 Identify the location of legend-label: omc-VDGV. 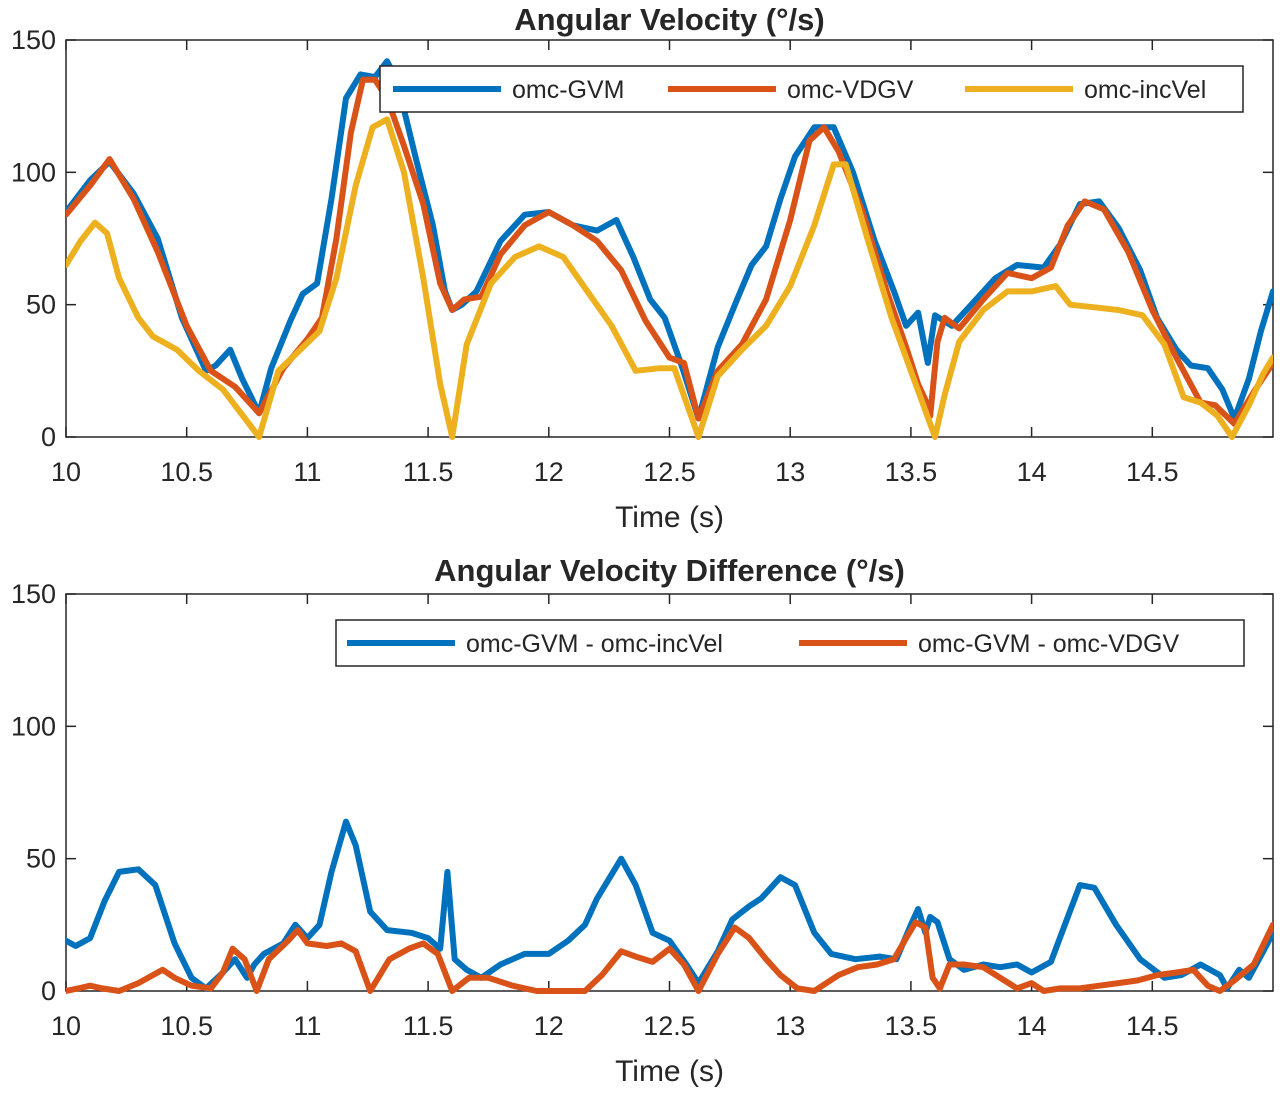
(850, 90).